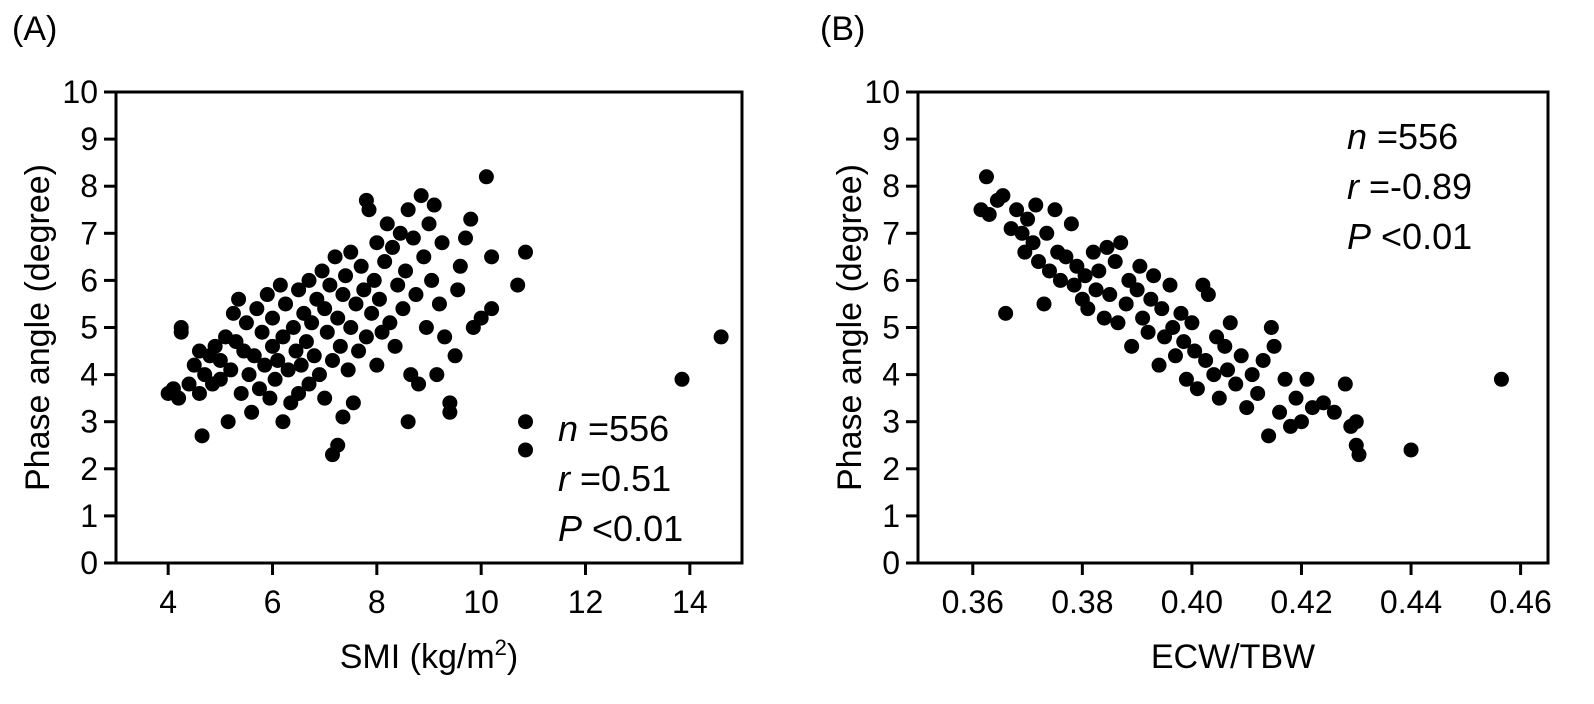 This screenshot has height=704, width=1594. I want to click on y-tick-label: 6, so click(89, 280).